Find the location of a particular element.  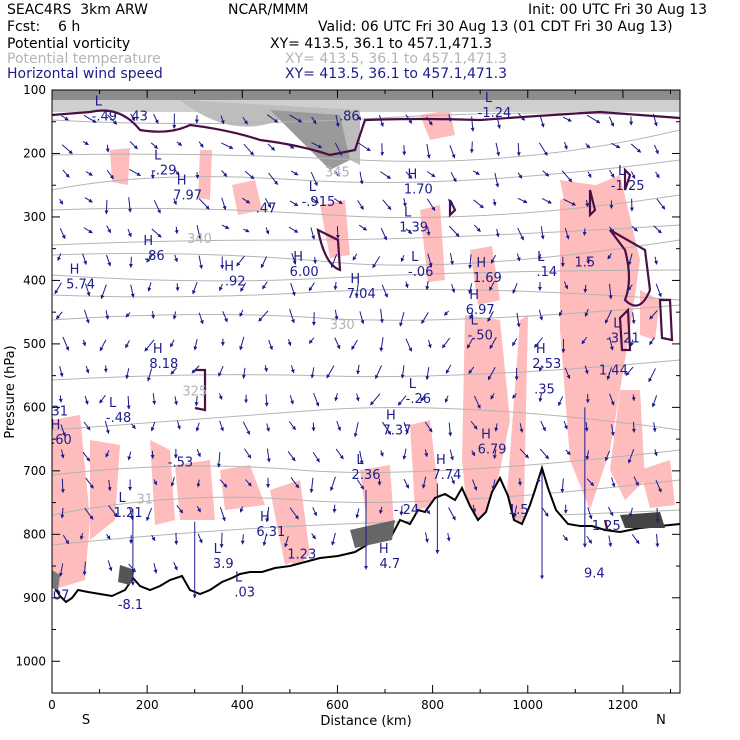

extremum-value: -.29 is located at coordinates (163, 170).